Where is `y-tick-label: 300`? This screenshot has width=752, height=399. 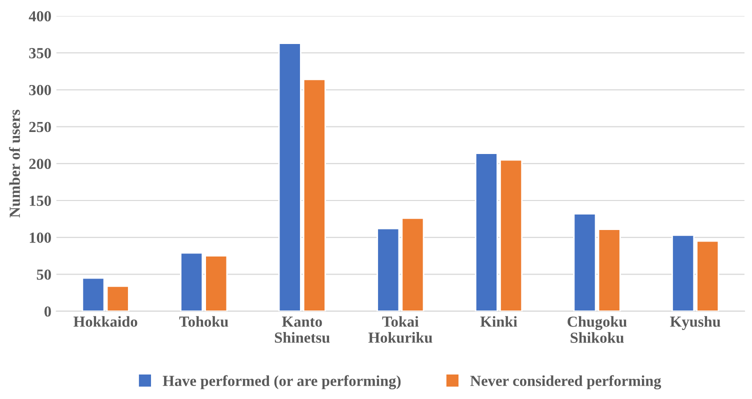
y-tick-label: 300 is located at coordinates (40, 90).